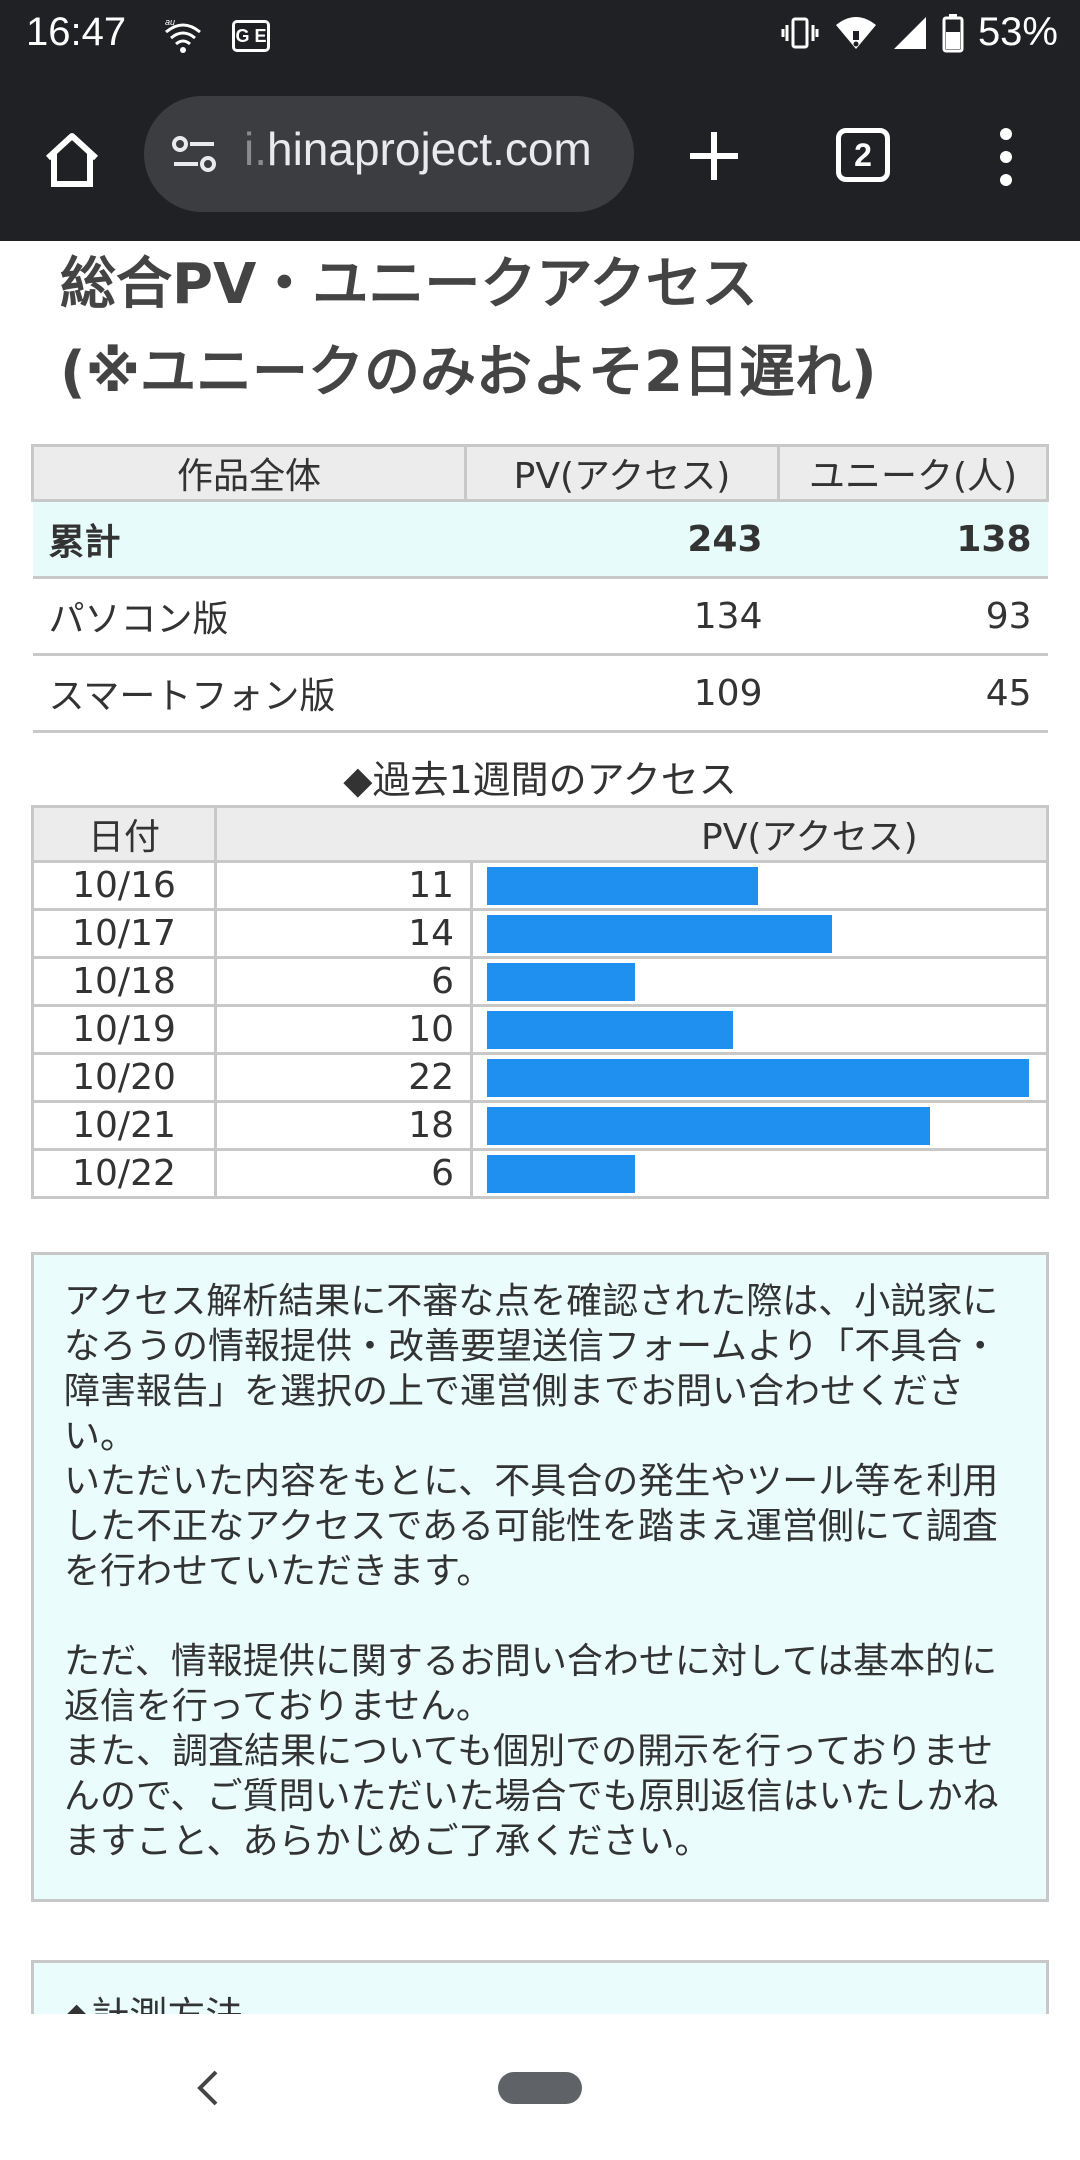 Image resolution: width=1080 pixels, height=2160 pixels. I want to click on page-title-line2: (※ユニークのみおよそ2日遅れ), so click(468, 372).